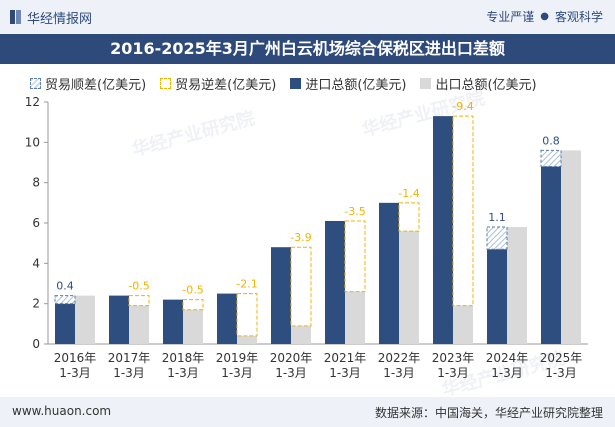 Image resolution: width=615 pixels, height=427 pixels. Describe the element at coordinates (62, 411) in the screenshot. I see `footer-url: www.huaon.com` at that location.